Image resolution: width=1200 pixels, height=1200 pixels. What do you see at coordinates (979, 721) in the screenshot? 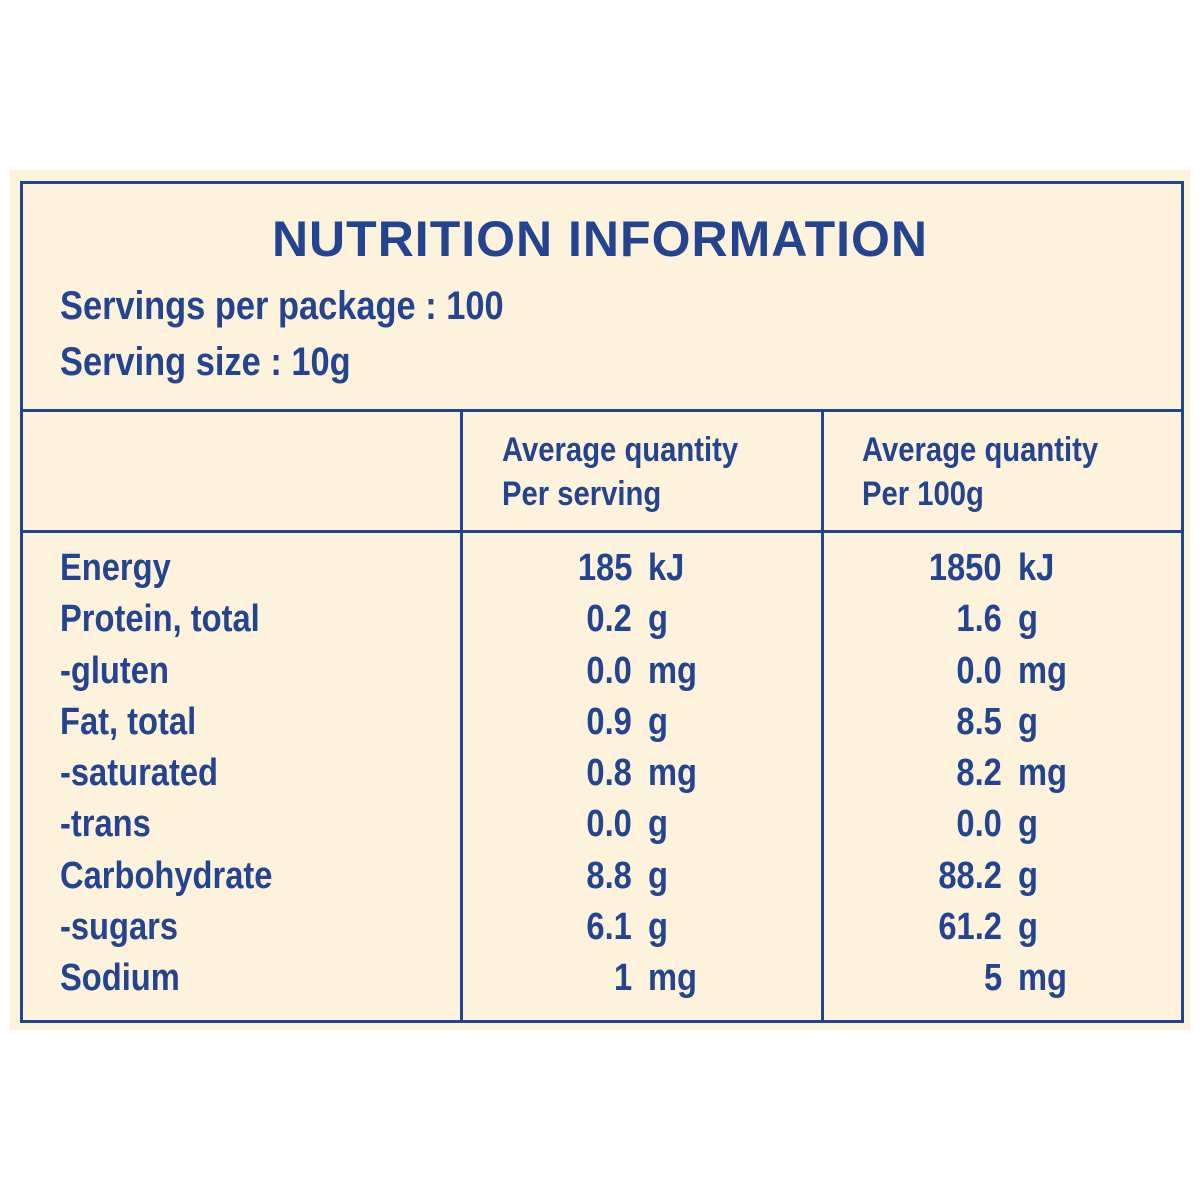
I see `per-100g-value: 8.5` at bounding box center [979, 721].